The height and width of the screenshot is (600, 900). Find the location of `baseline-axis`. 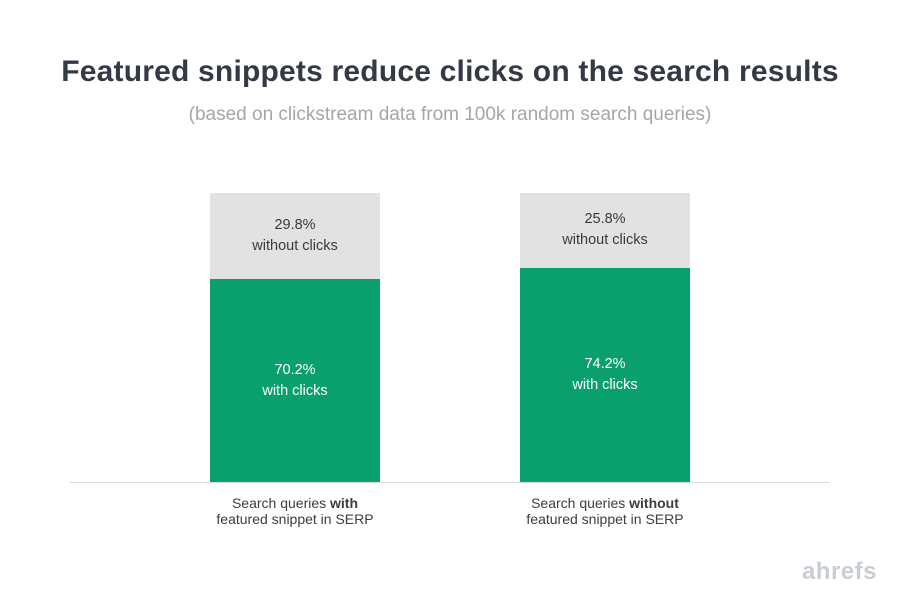

baseline-axis is located at coordinates (450, 482).